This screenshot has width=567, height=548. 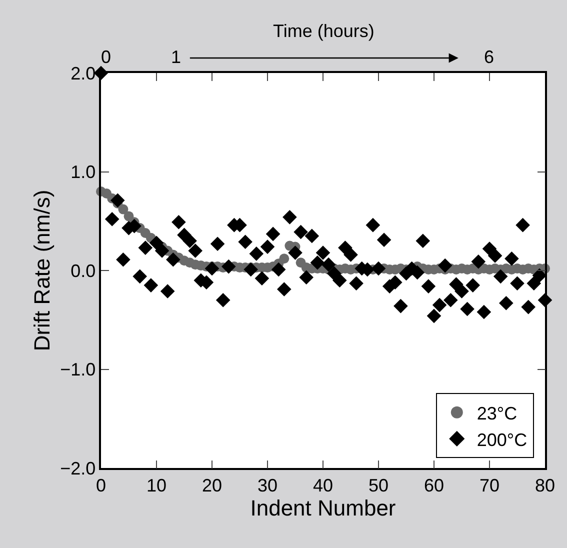 What do you see at coordinates (502, 440) in the screenshot?
I see `legend-label: 200°C` at bounding box center [502, 440].